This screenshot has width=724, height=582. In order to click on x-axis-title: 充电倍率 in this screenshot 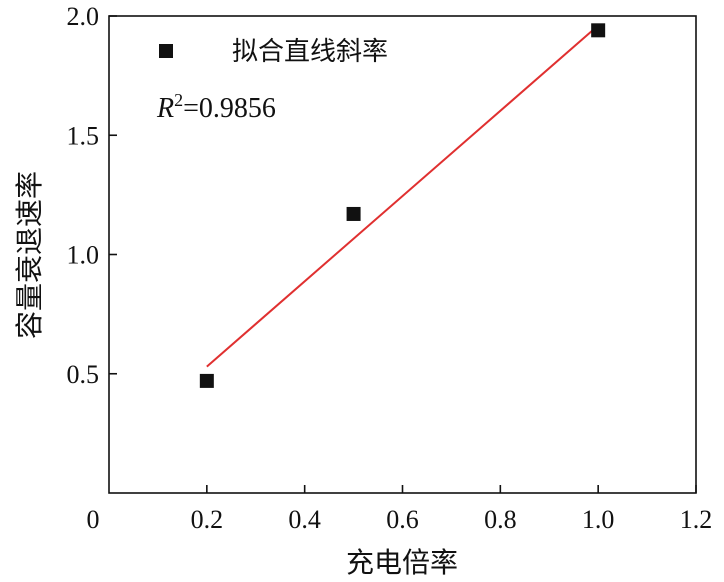, I will do `click(402, 562)`.